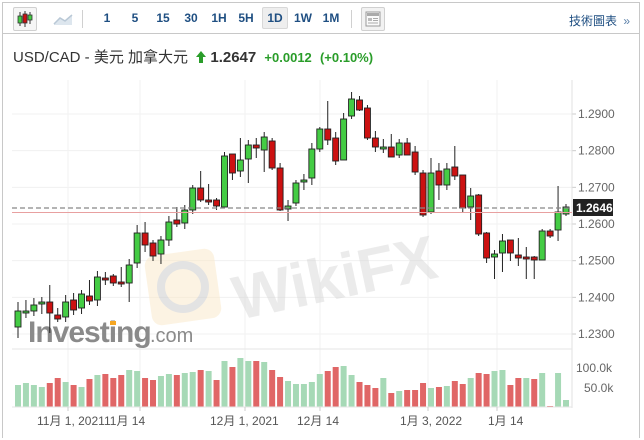  I want to click on y-tick-label: 1.2700, so click(596, 187).